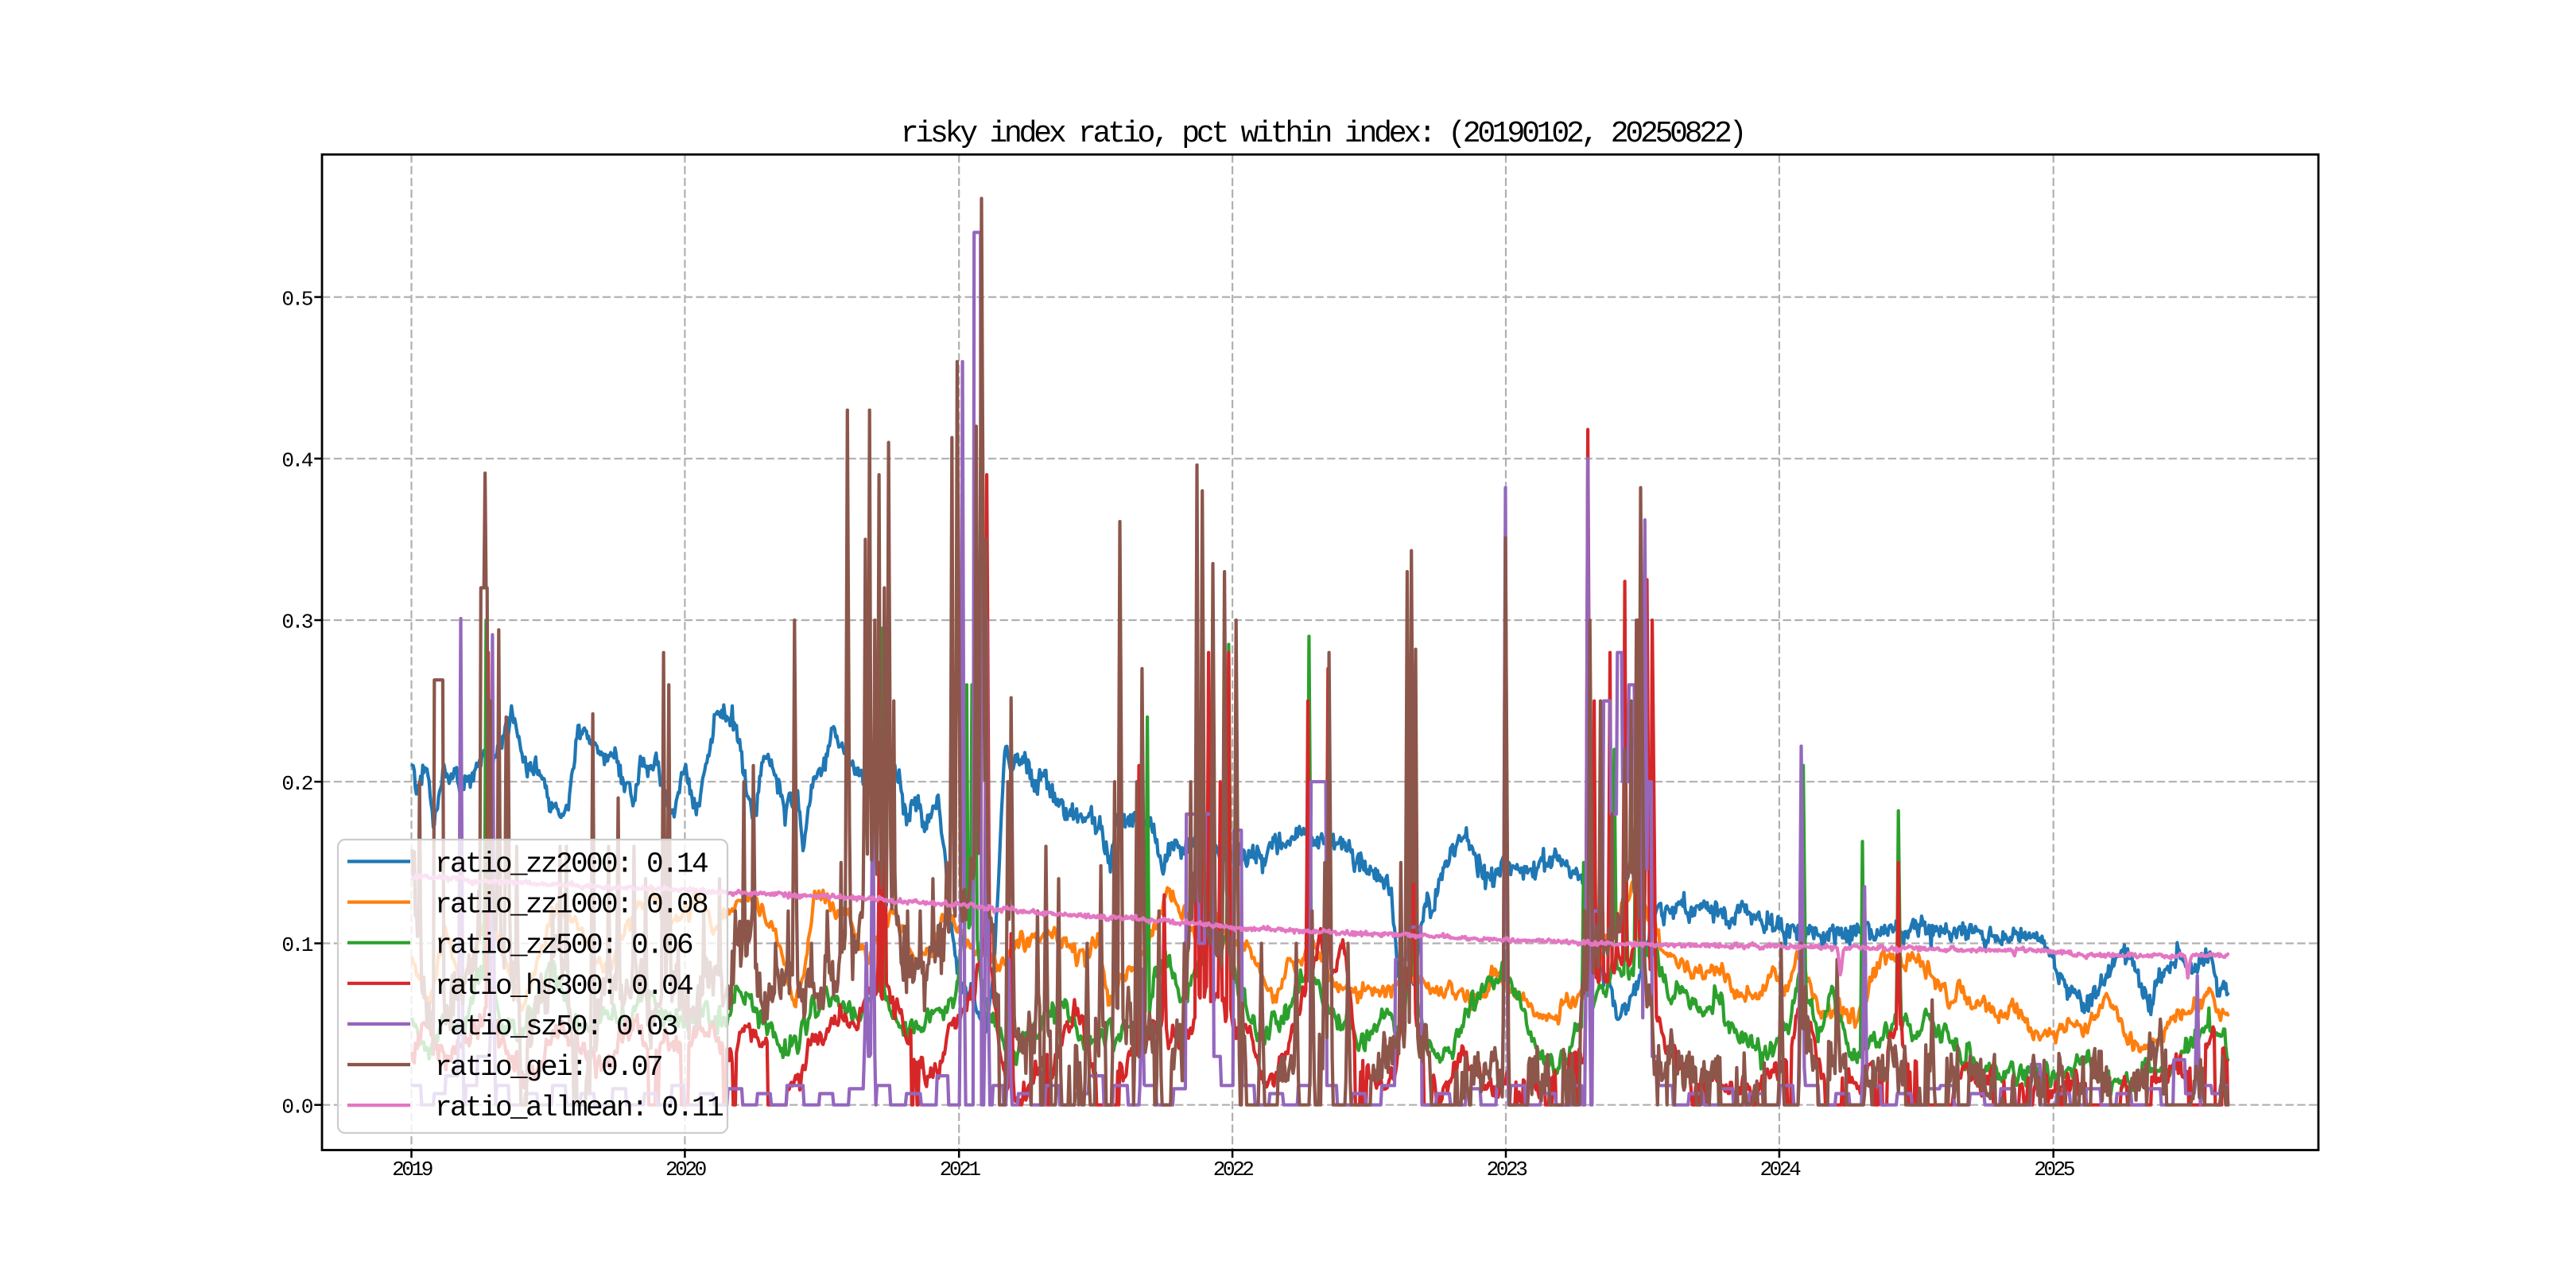 The width and height of the screenshot is (2576, 1288). Describe the element at coordinates (556, 1027) in the screenshot. I see `svg-text: ratio_sz50: 0.03` at that location.